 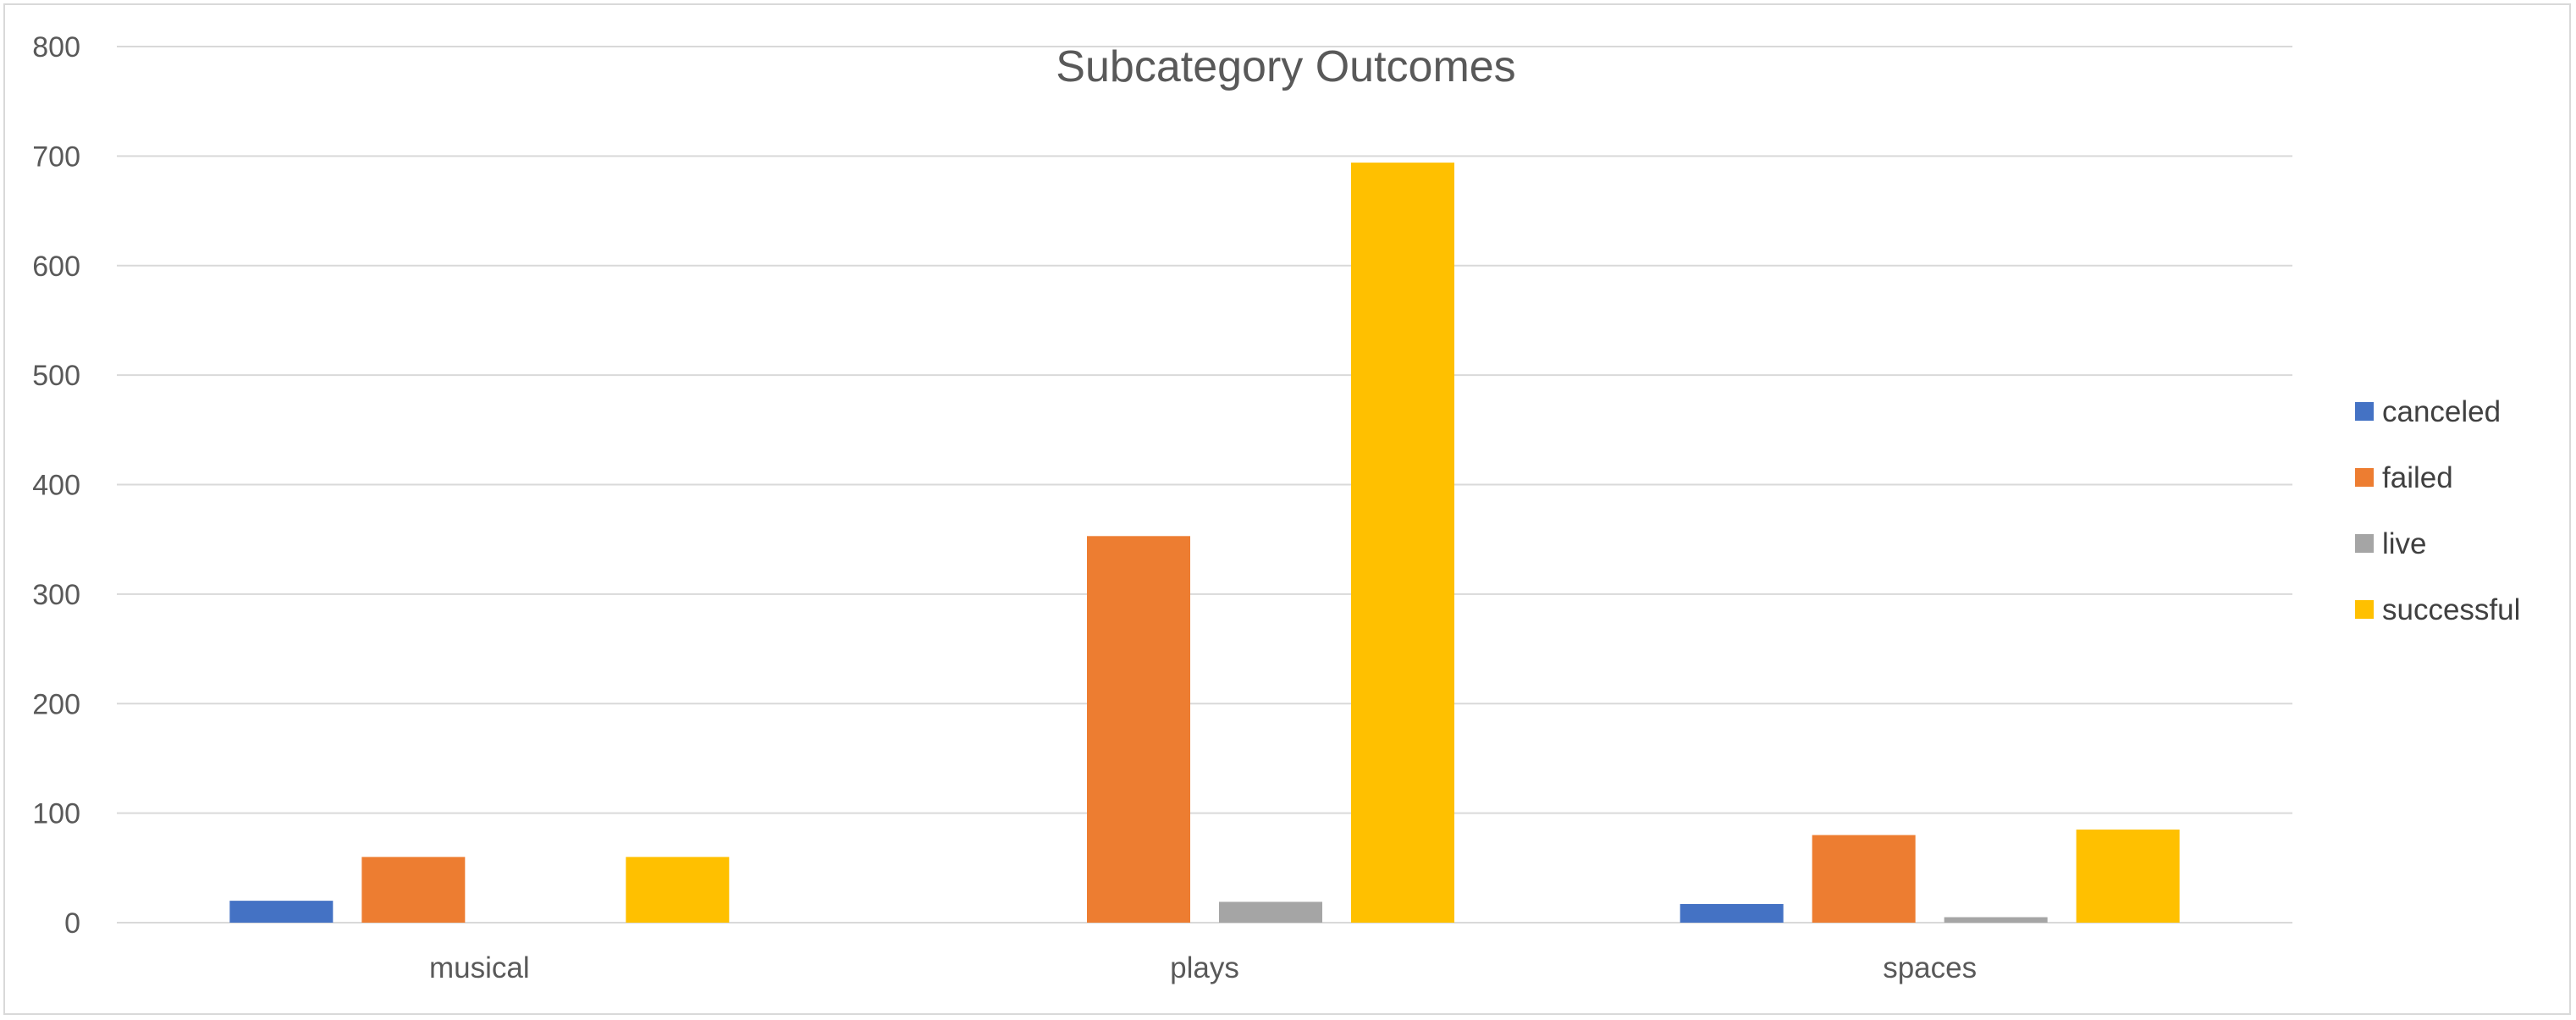 What do you see at coordinates (1286, 66) in the screenshot?
I see `chart-title: Subcategory Outcomes` at bounding box center [1286, 66].